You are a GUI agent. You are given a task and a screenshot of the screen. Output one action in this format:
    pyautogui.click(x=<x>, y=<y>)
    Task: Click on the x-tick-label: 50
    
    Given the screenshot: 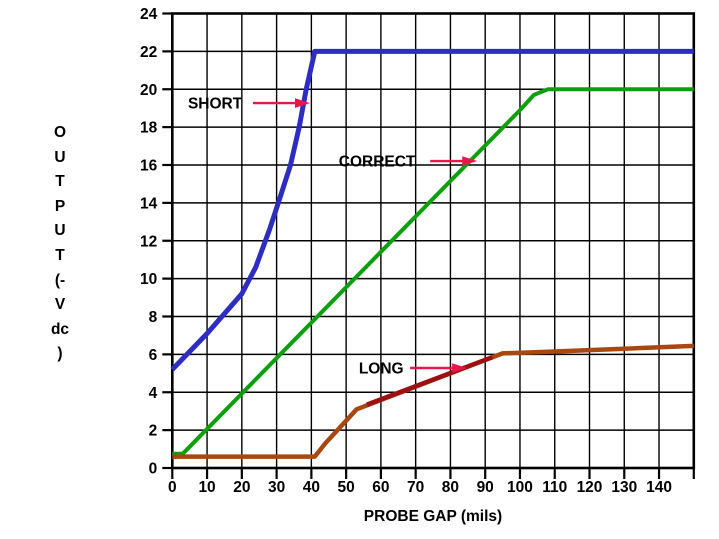 What is the action you would take?
    pyautogui.click(x=346, y=487)
    